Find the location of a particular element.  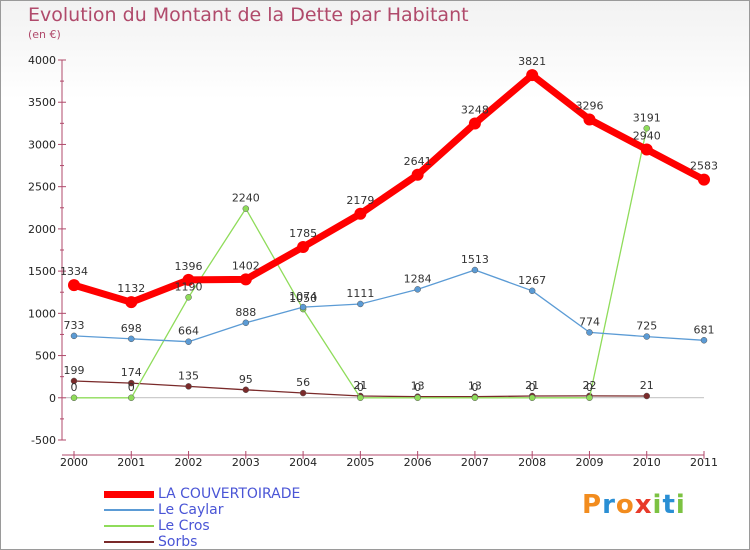

data-label-la-couvertoirade: 1402 is located at coordinates (246, 265).